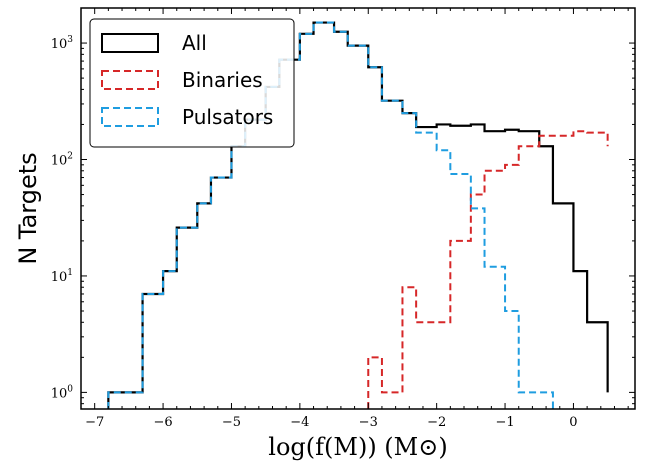 The width and height of the screenshot is (654, 470). Describe the element at coordinates (222, 80) in the screenshot. I see `legend-label-binaries: Binaries` at that location.